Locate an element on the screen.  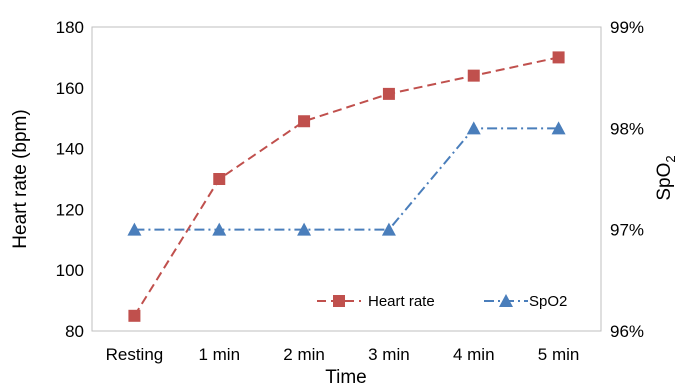
left-tick-label: 80 is located at coordinates (74, 331).